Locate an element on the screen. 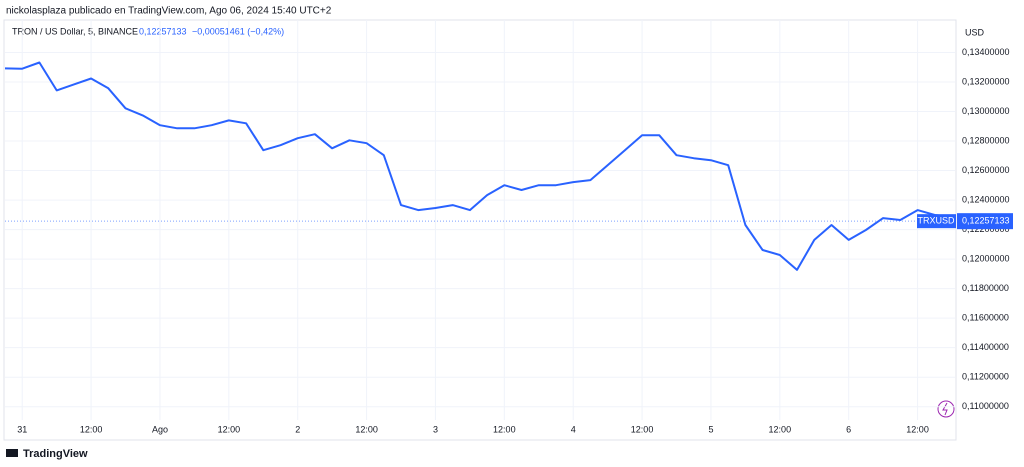 The width and height of the screenshot is (1024, 467). series-tag is located at coordinates (936, 221).